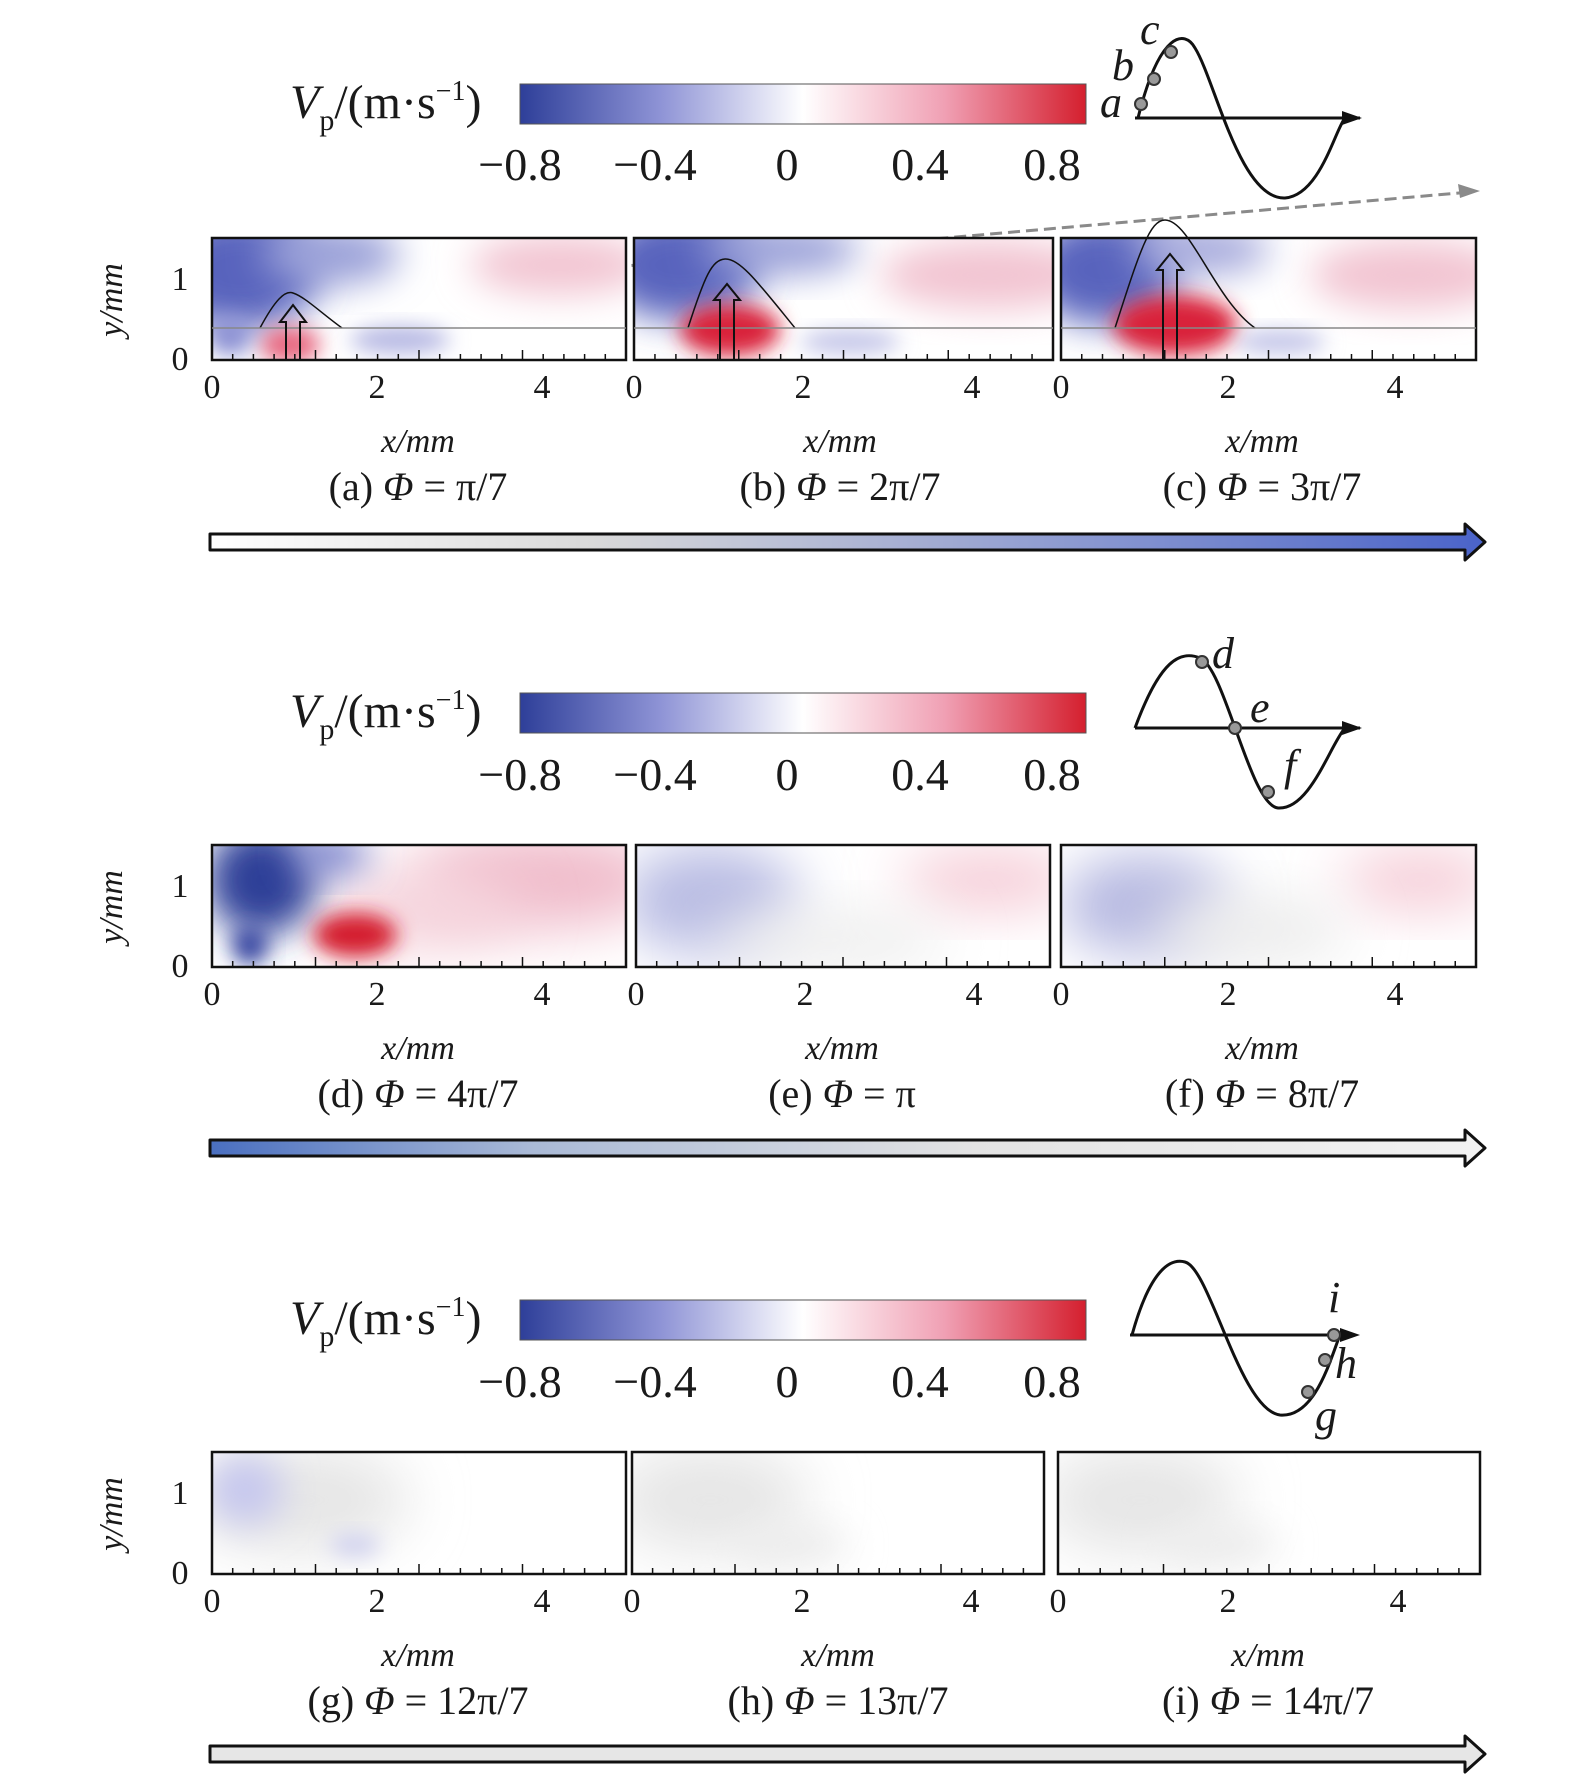 Image resolution: width=1575 pixels, height=1783 pixels. I want to click on colorbar-row3: Vp/(m·s−1) −0.8 −0.4 0 0.4 0.8, so click(688, 1349).